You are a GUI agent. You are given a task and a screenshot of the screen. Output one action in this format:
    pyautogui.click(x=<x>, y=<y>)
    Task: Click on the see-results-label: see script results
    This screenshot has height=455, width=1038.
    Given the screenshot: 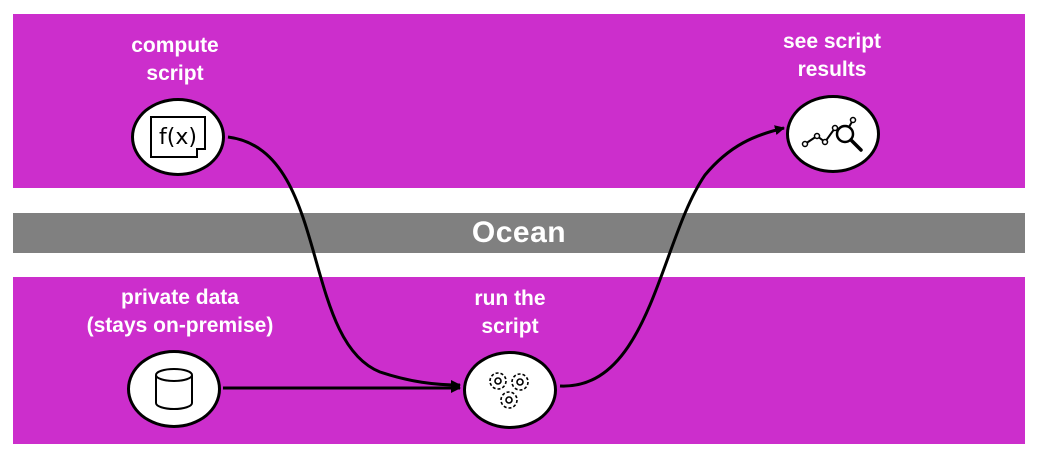 What is the action you would take?
    pyautogui.click(x=832, y=55)
    